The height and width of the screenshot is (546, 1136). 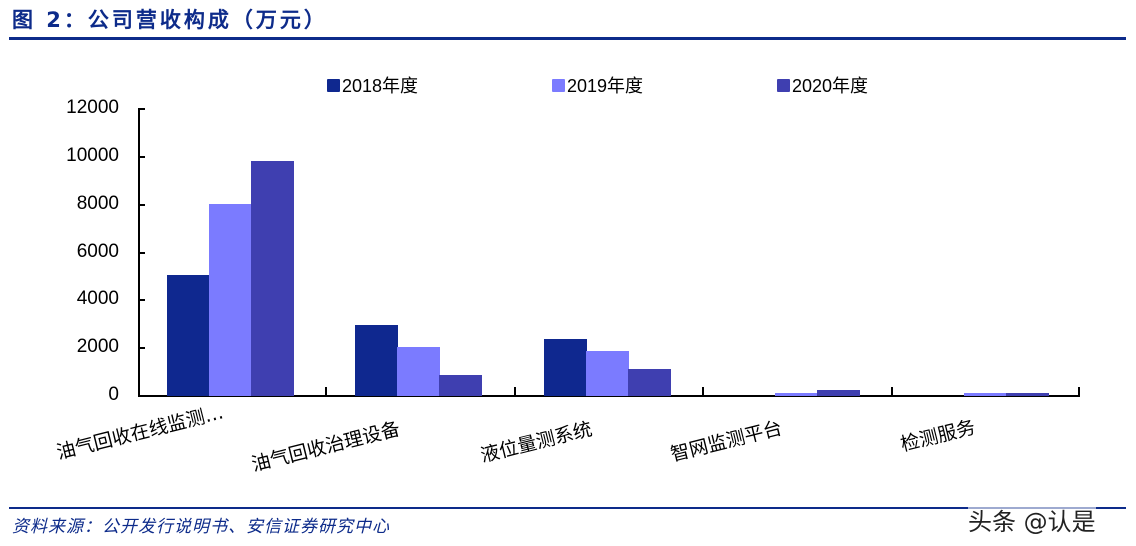 I want to click on x-label-testing-service: 检测服务, so click(x=938, y=436).